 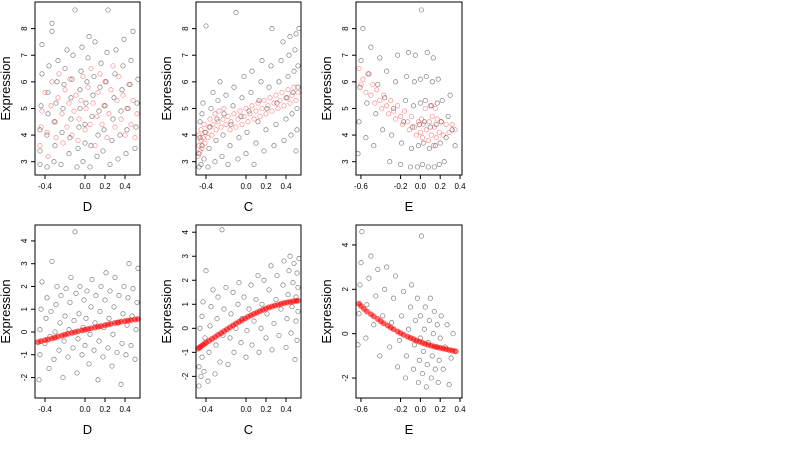 What do you see at coordinates (409, 206) in the screenshot?
I see `x-axis-title: E` at bounding box center [409, 206].